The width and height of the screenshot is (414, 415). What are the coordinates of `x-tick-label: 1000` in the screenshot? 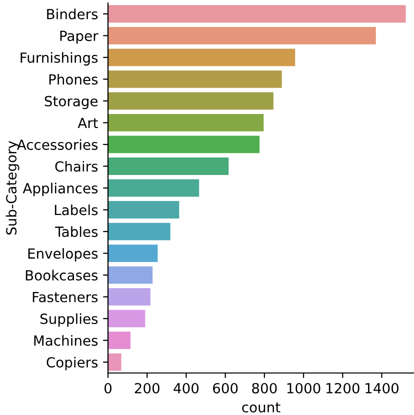 It's located at (303, 388).